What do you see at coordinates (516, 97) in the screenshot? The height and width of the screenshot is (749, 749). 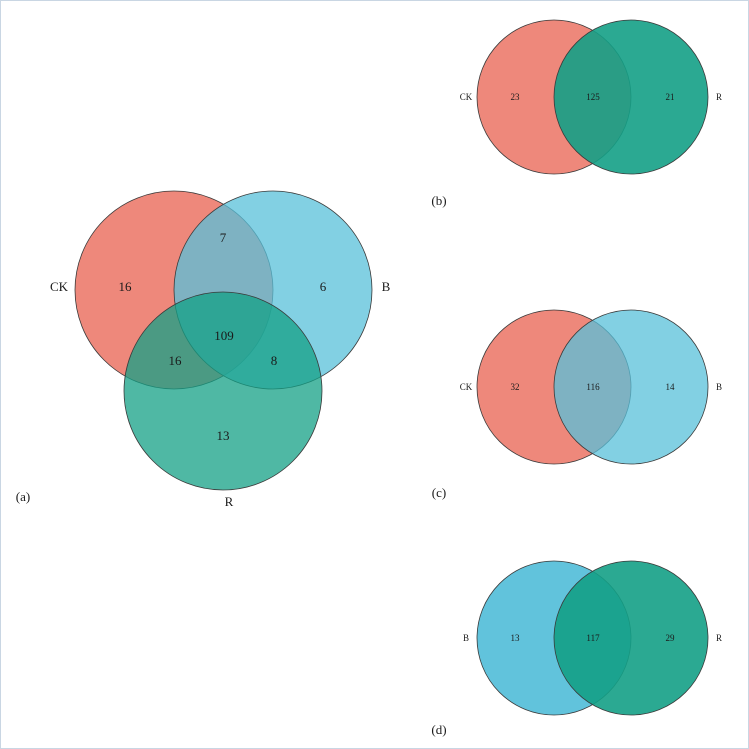 I see `count-left-only-b: 23` at bounding box center [516, 97].